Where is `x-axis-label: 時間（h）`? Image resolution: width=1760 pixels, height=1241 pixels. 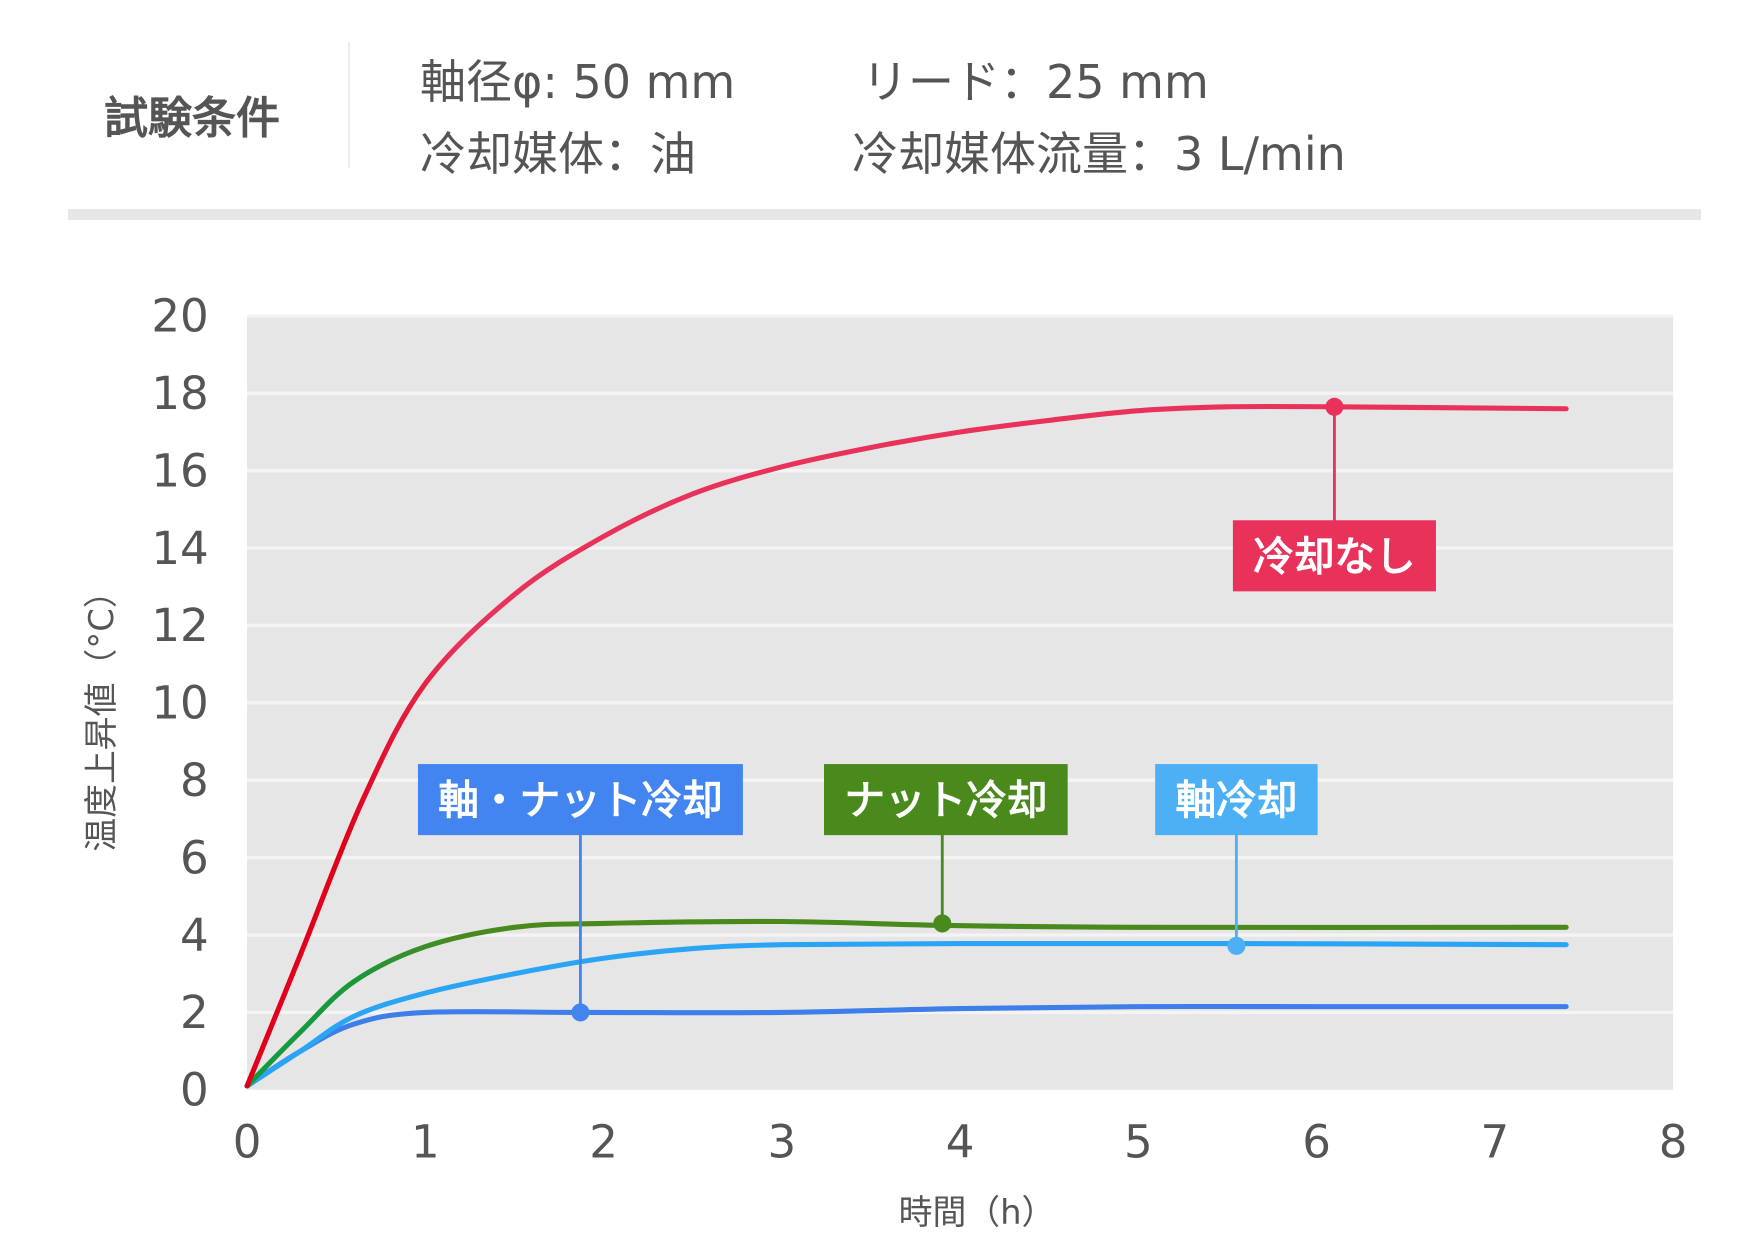
x-axis-label: 時間（h） is located at coordinates (977, 1212).